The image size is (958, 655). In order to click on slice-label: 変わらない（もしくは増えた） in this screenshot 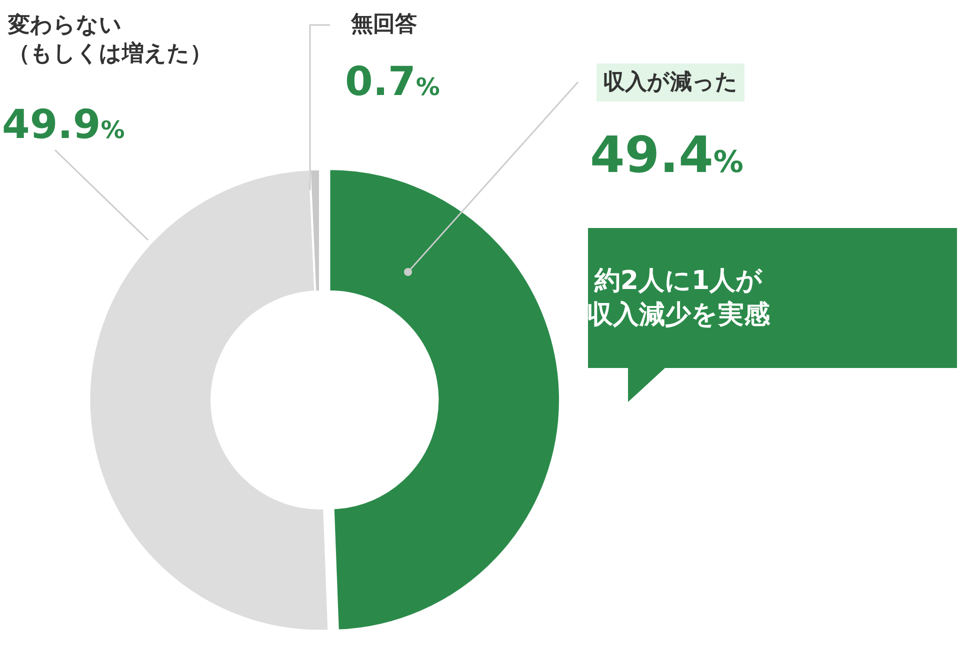, I will do `click(109, 39)`.